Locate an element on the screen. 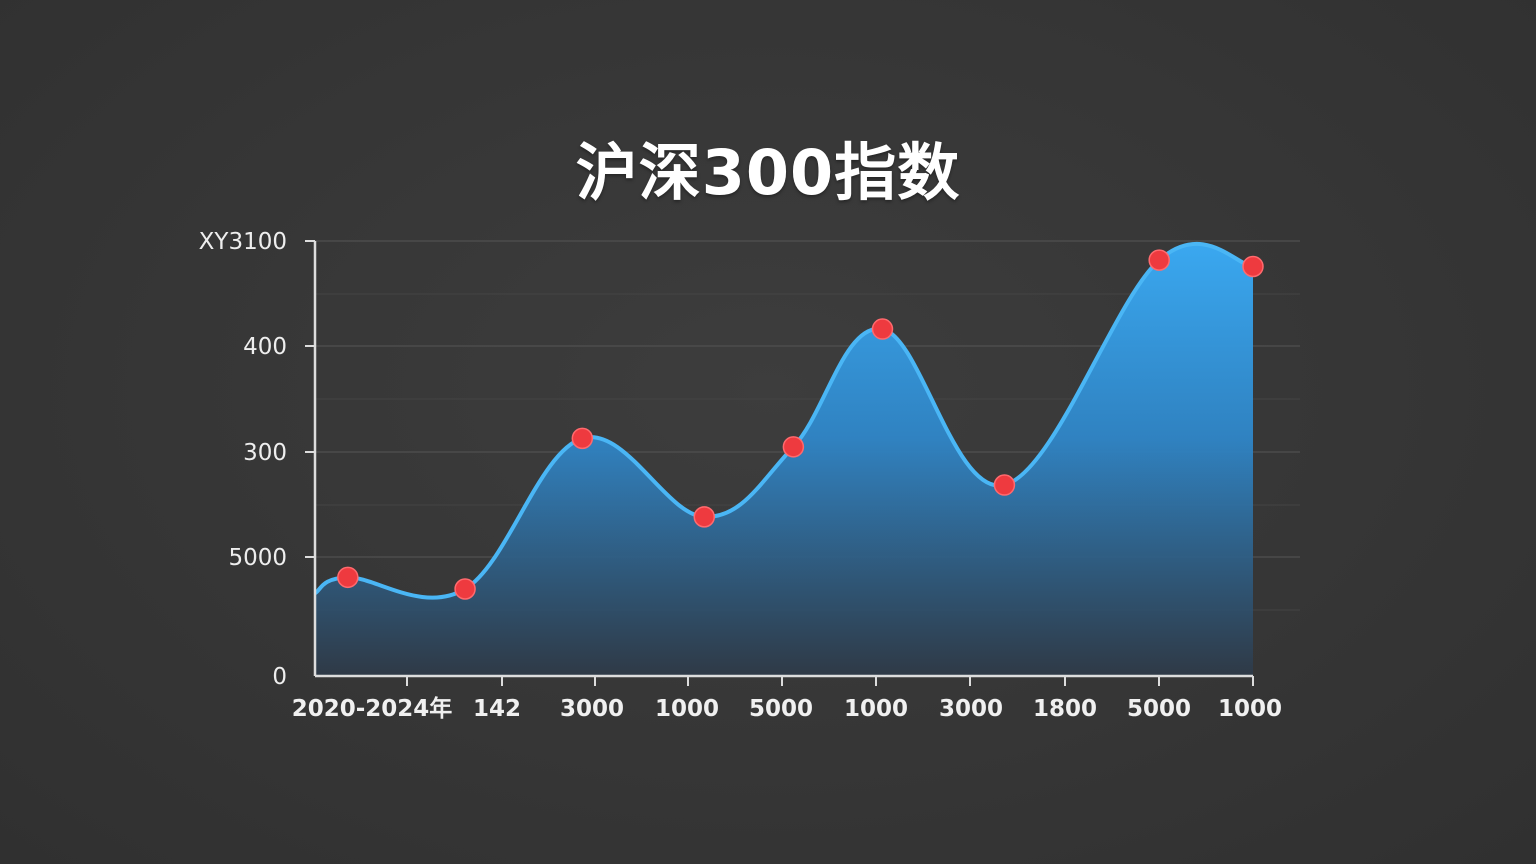 The width and height of the screenshot is (1536, 864). x-tick-label: 142 is located at coordinates (497, 709).